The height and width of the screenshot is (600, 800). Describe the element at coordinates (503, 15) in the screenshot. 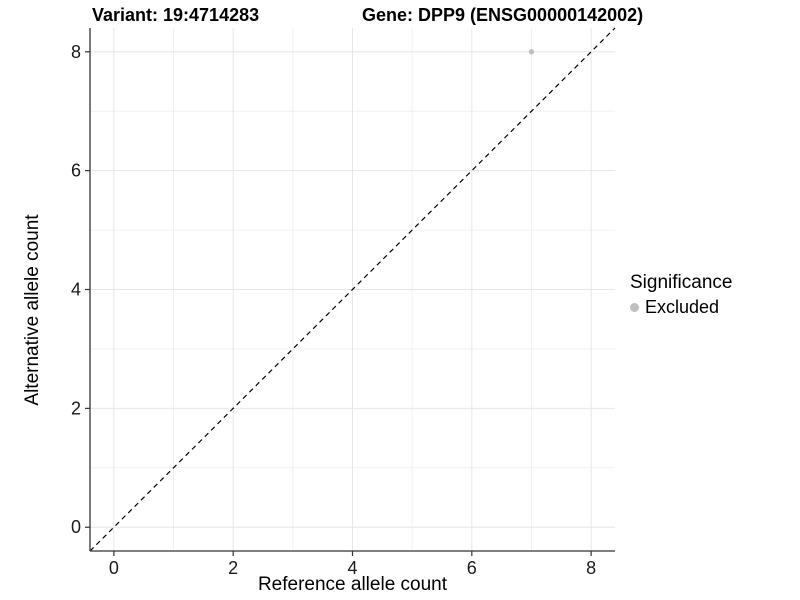

I see `gene-title: Gene: DPP9 (ENSG00000142002)` at that location.